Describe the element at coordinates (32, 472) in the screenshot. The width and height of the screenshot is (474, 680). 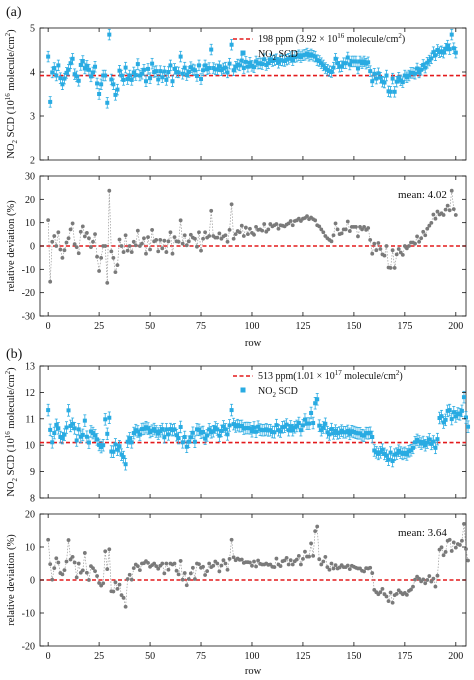
I see `y-tick-label: 9` at that location.